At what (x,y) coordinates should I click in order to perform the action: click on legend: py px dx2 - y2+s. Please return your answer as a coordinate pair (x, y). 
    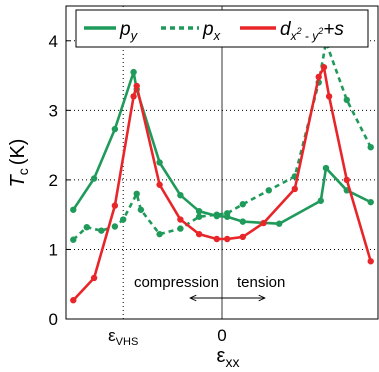
    Looking at the image, I should click on (222, 28).